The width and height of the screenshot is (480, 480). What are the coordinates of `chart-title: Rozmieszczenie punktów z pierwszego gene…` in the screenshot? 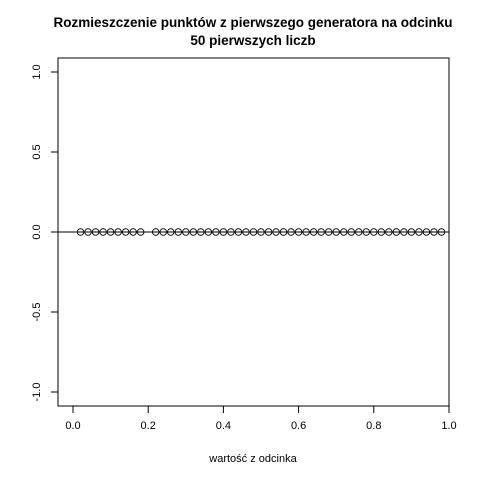 It's located at (252, 22).